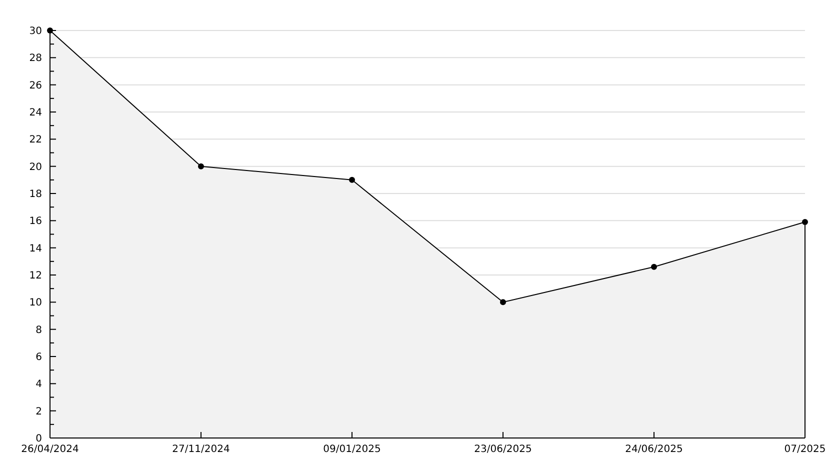 This screenshot has height=468, width=834. Describe the element at coordinates (39, 439) in the screenshot. I see `y-tick-label: 0` at that location.